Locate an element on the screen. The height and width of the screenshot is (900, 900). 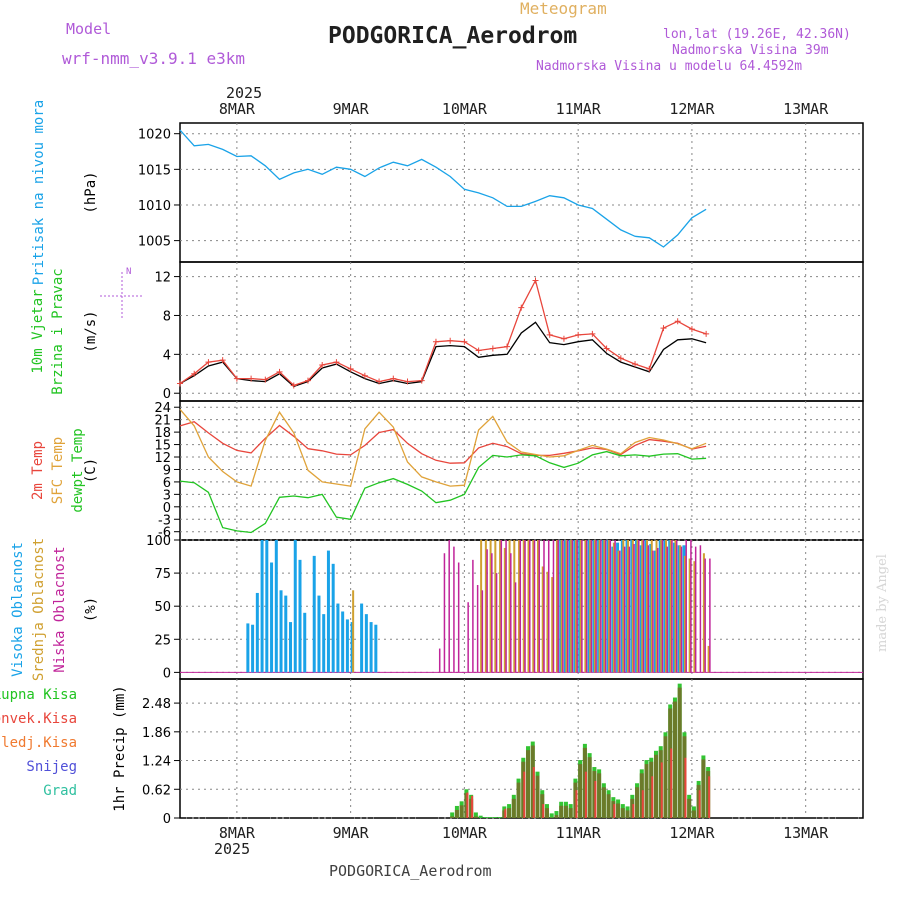
series-line-gust is located at coordinates (443, 332).